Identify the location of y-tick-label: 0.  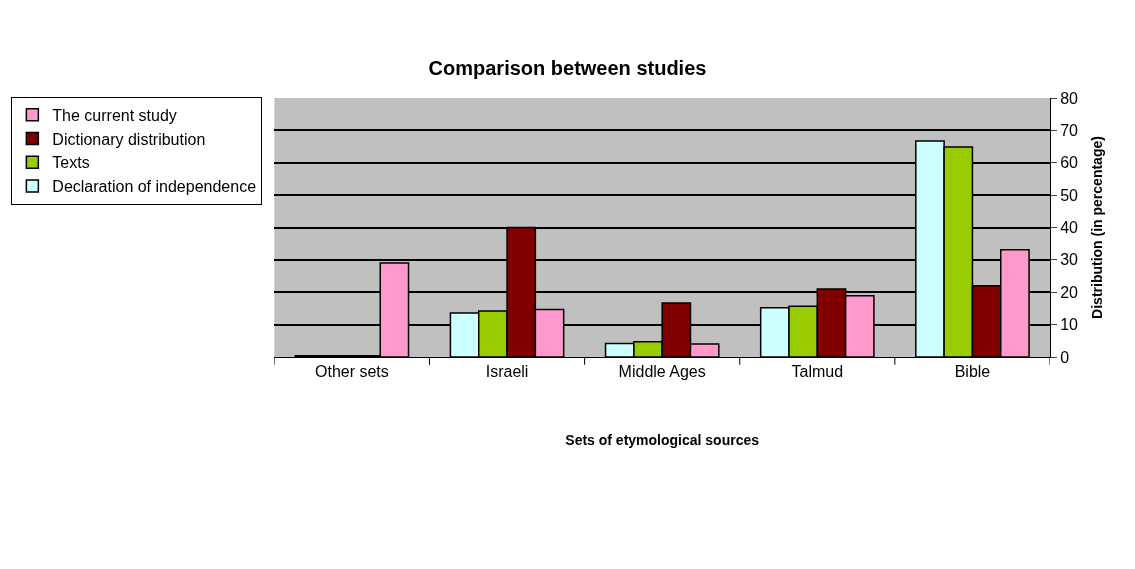
(1065, 357).